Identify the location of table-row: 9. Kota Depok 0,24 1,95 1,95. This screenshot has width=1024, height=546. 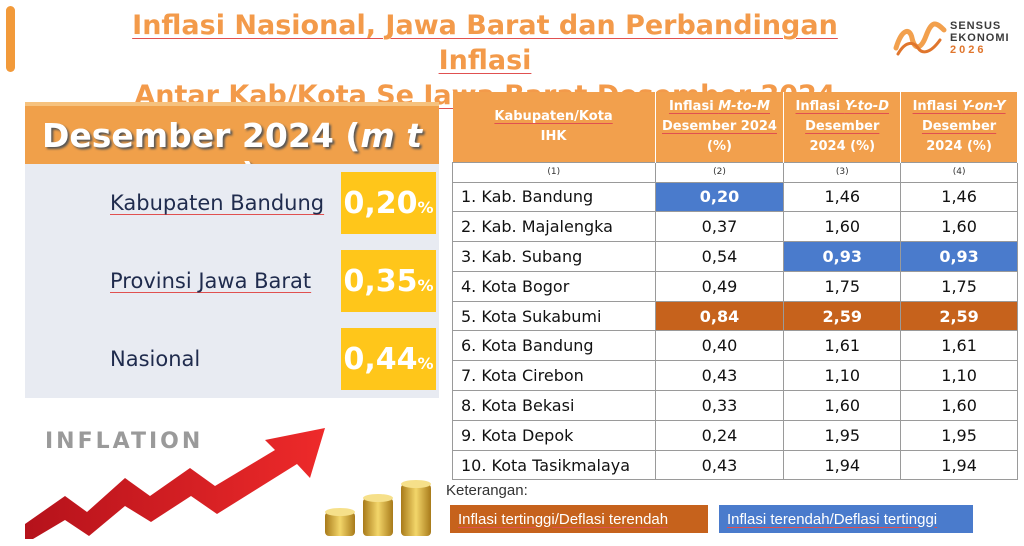
(735, 435).